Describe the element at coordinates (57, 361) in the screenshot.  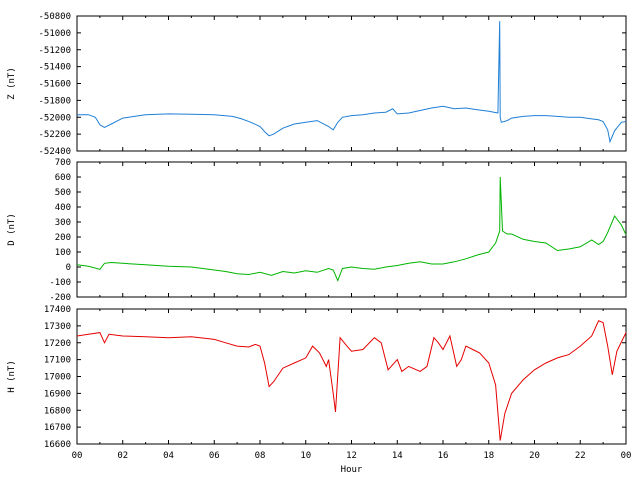
I see `y-tick-label: 17100` at that location.